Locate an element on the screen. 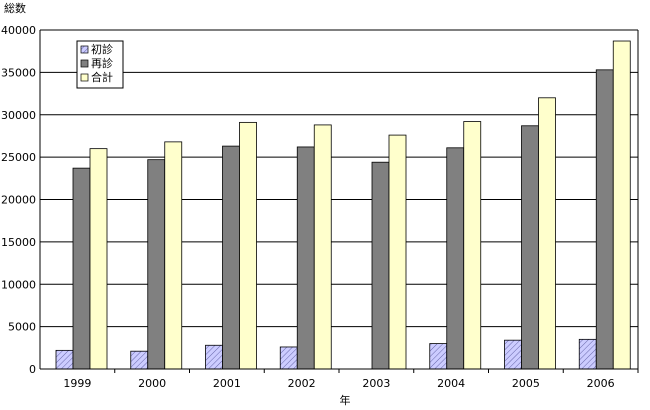 The width and height of the screenshot is (650, 410). bar-3-2006 is located at coordinates (621, 205).